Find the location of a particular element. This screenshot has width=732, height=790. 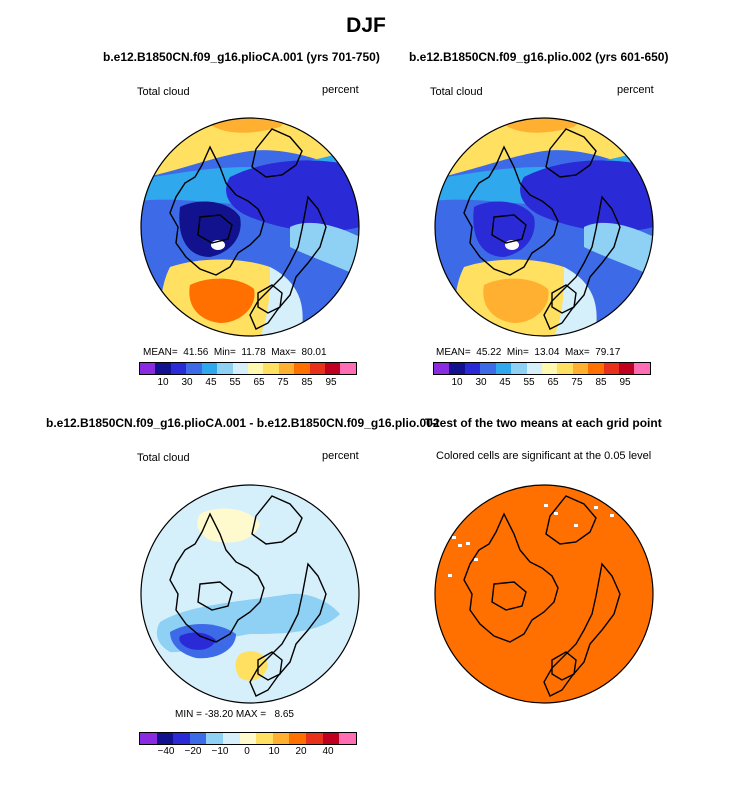

colorbar-tick-label: 0 is located at coordinates (247, 751).